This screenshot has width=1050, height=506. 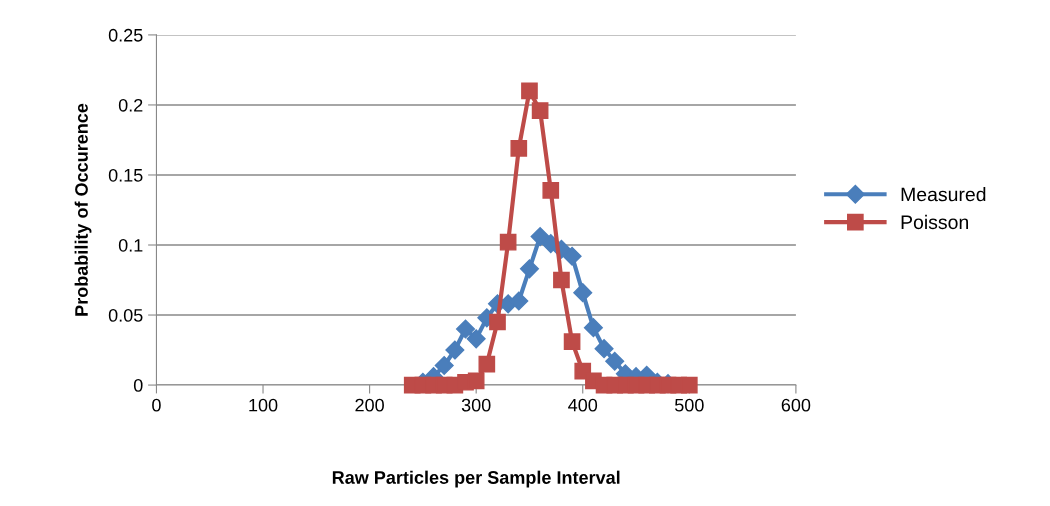 I want to click on y-tick-label: 0.15, so click(x=125, y=175).